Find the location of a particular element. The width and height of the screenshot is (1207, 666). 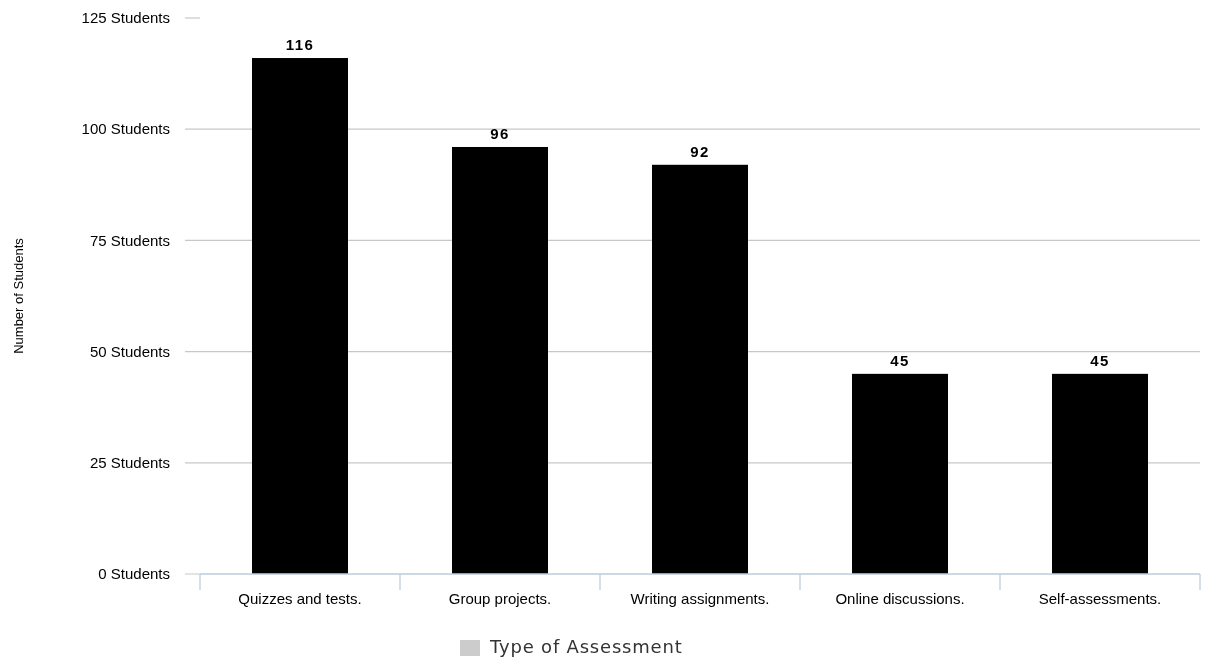

x-tick-label: Writing assignments. is located at coordinates (700, 598).